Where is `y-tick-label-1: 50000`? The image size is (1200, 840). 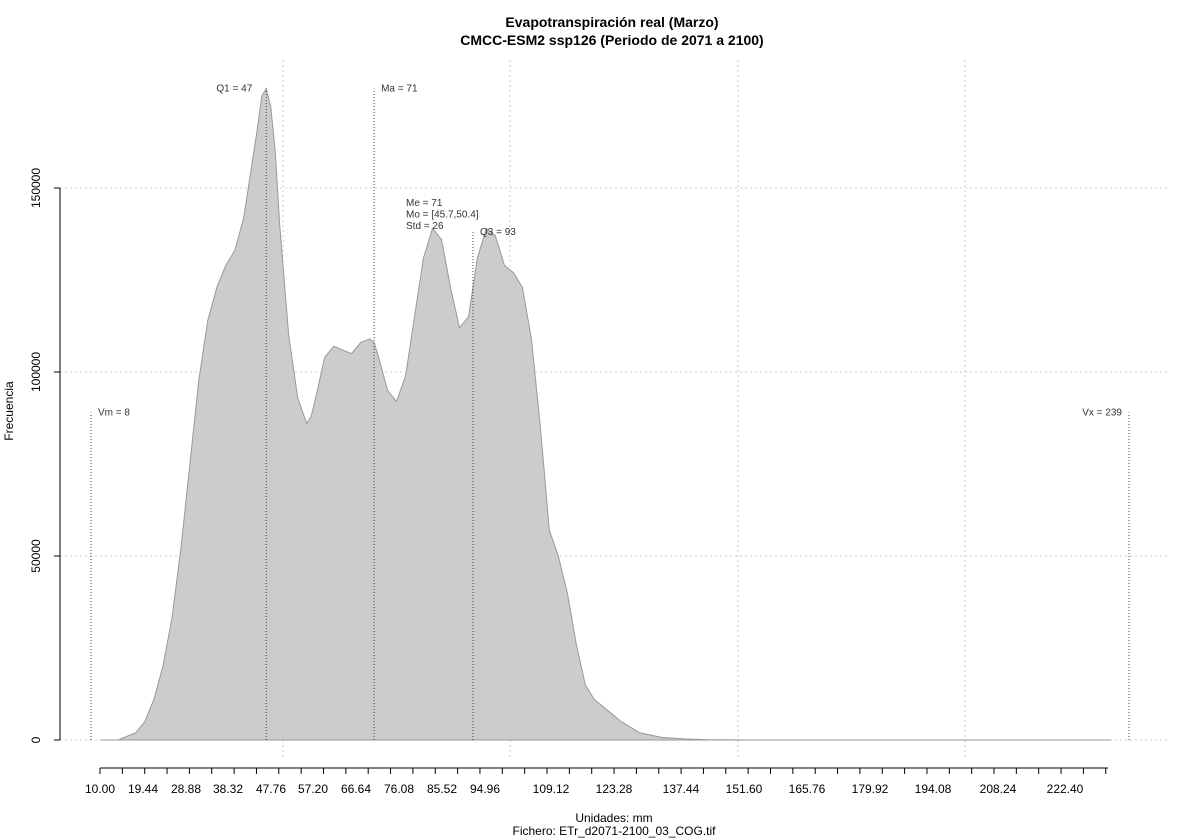 y-tick-label-1: 50000 is located at coordinates (36, 556).